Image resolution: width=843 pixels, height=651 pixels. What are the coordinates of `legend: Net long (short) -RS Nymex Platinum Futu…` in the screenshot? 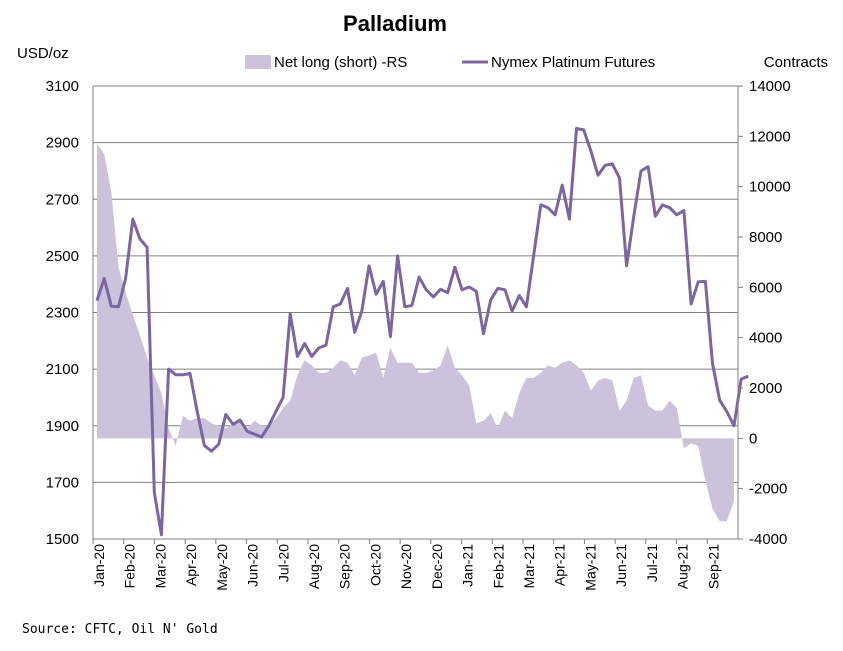 It's located at (450, 62).